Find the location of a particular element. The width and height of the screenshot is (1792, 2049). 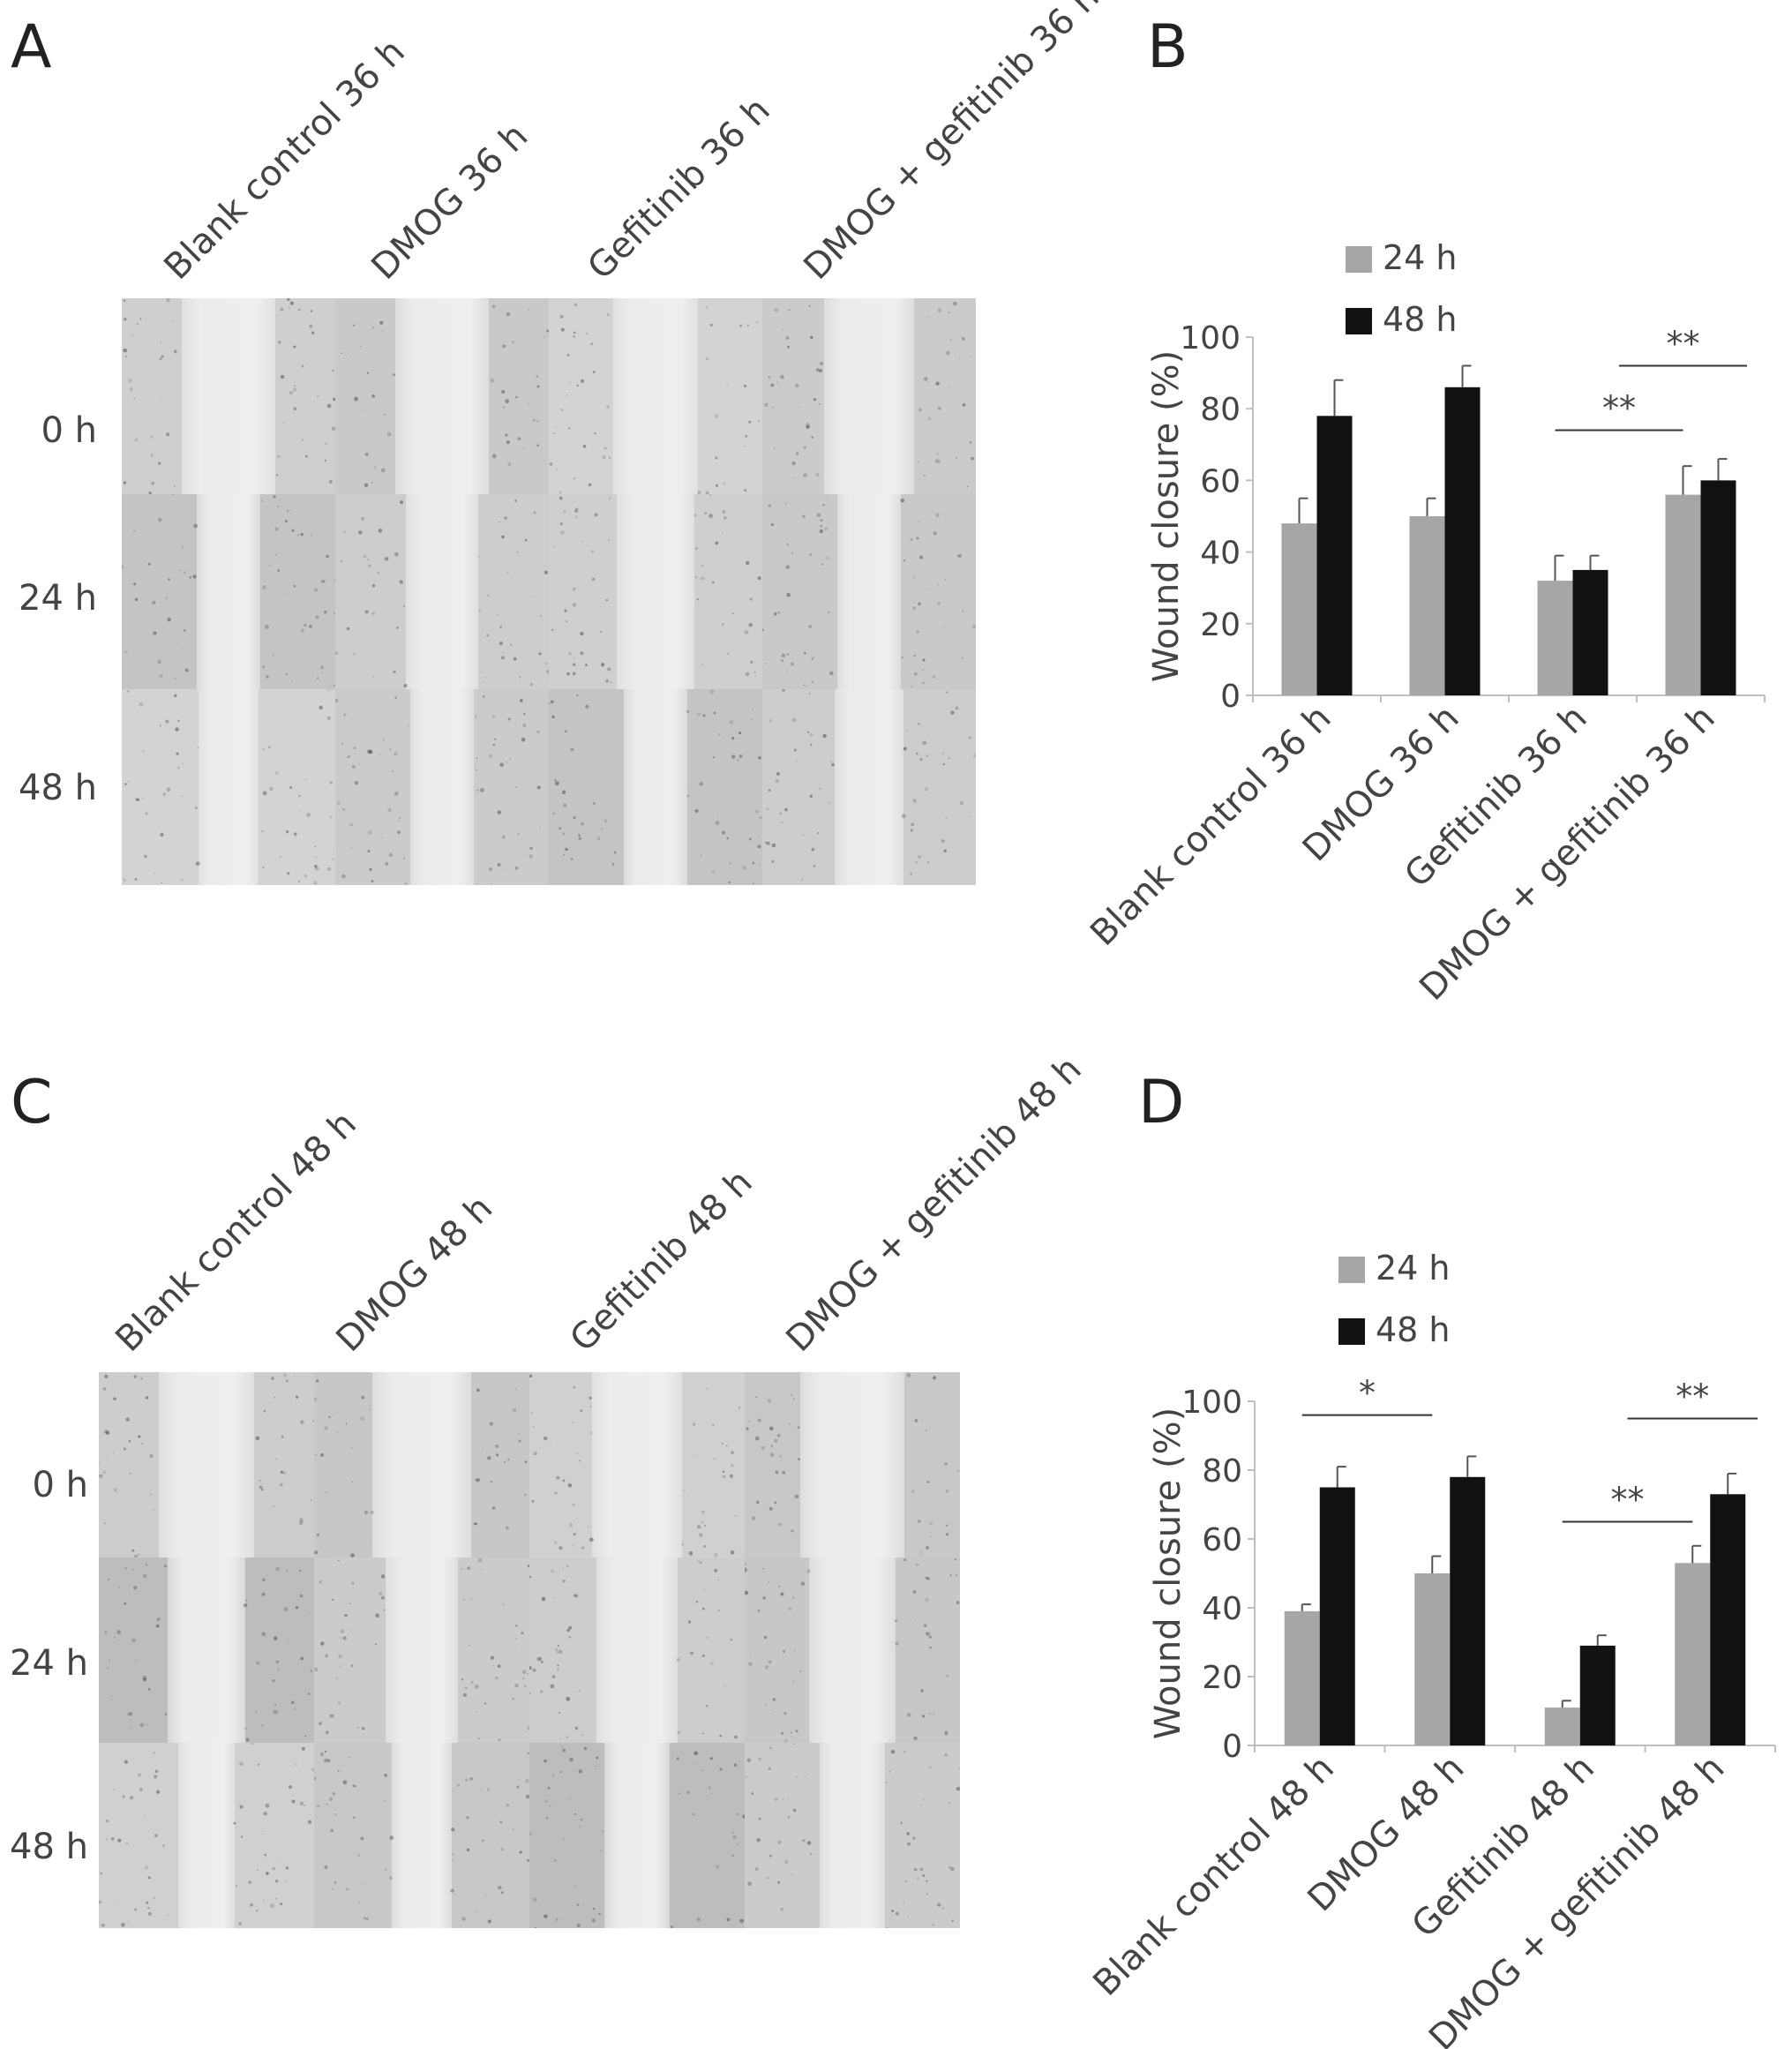

micrograph-grid-a is located at coordinates (549, 591).